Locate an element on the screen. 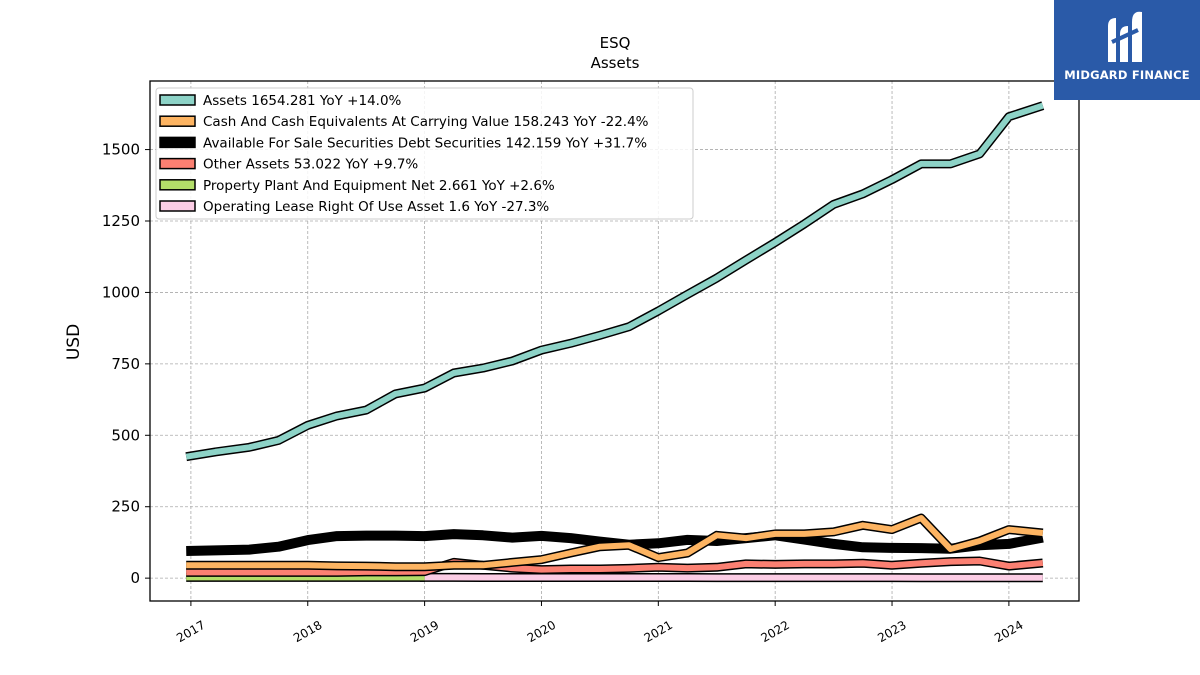 This screenshot has width=1200, height=675. x-tick-label: 2019 is located at coordinates (424, 631).